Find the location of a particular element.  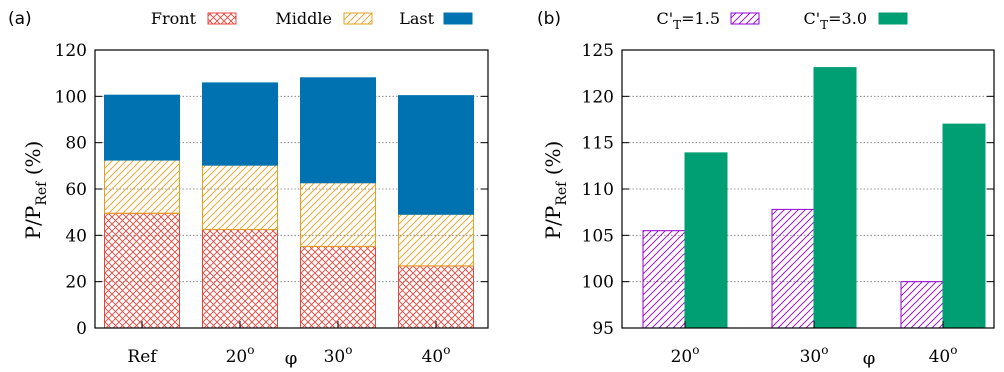

legend-swatch-series2 is located at coordinates (893, 18).